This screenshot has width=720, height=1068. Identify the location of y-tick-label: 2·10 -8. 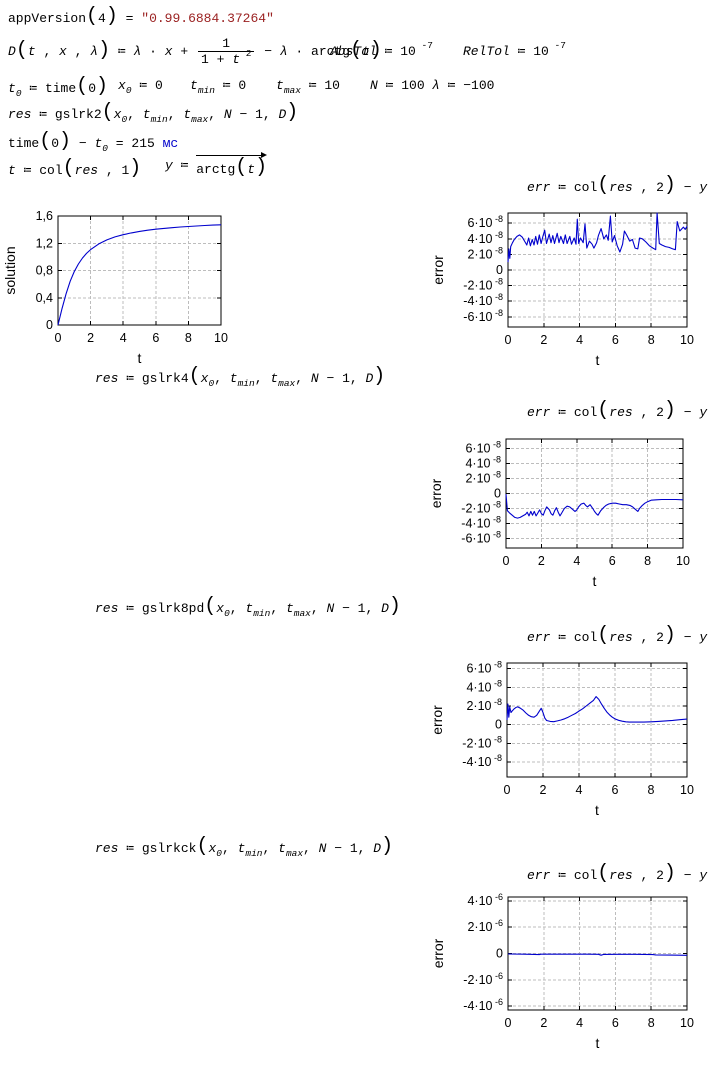
(485, 253).